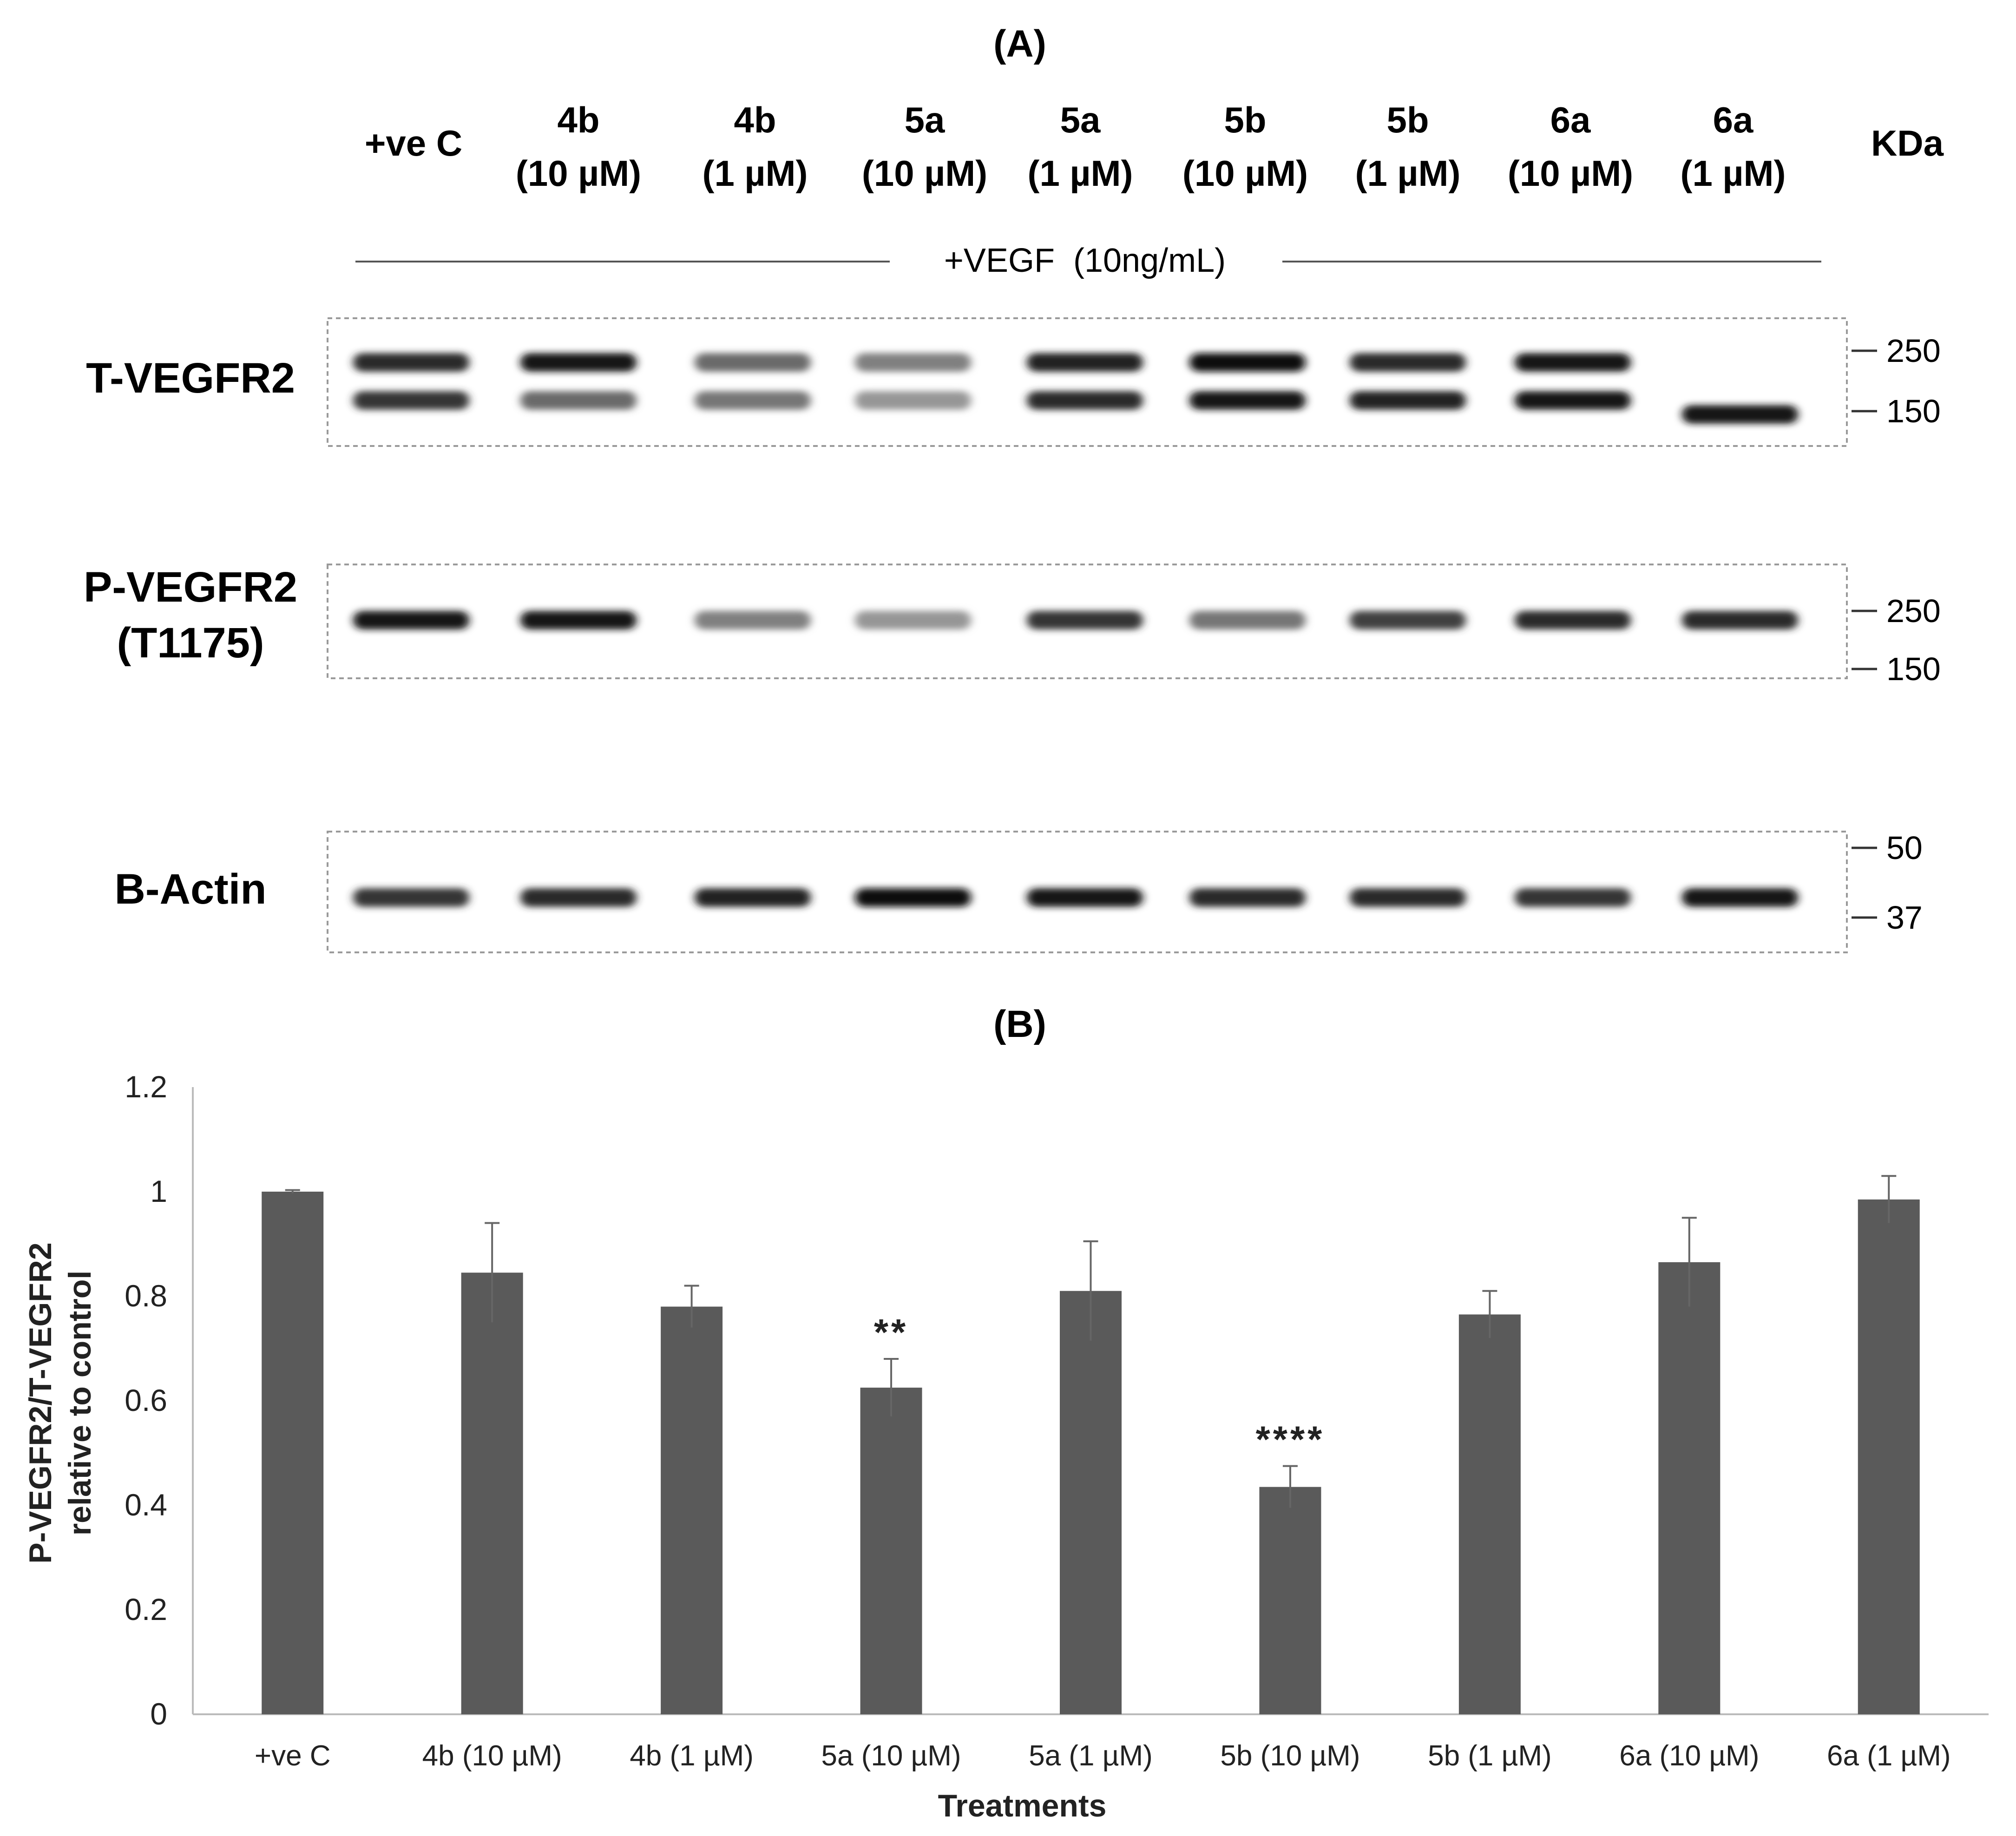 This screenshot has width=2016, height=1836. I want to click on blot-label: P-VEGFR2, so click(191, 588).